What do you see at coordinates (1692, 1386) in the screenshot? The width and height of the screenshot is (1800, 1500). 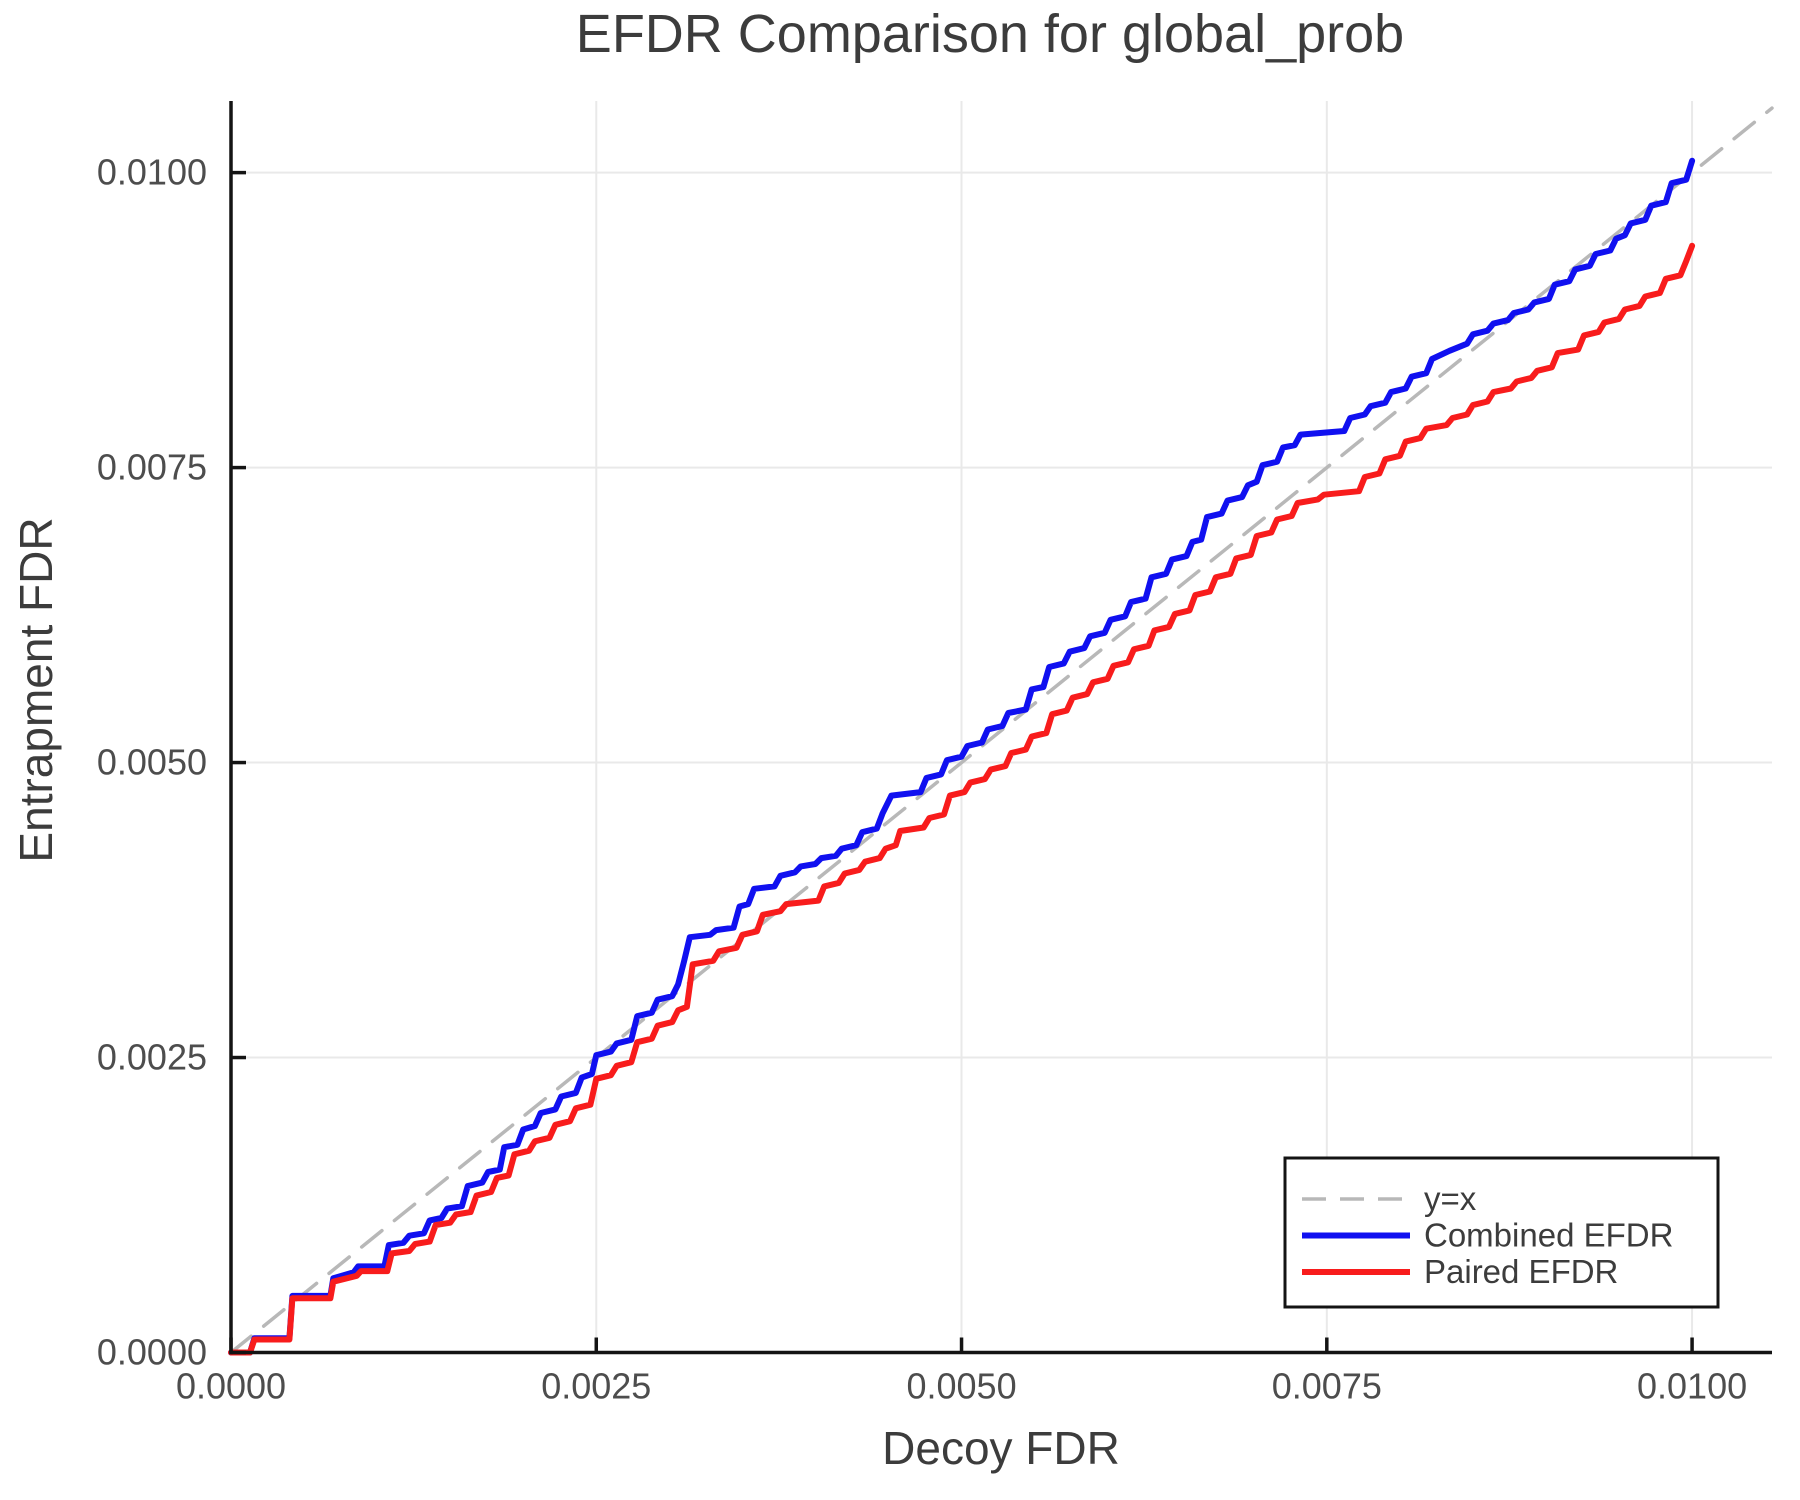 I see `x-tick-label: 0.0100` at bounding box center [1692, 1386].